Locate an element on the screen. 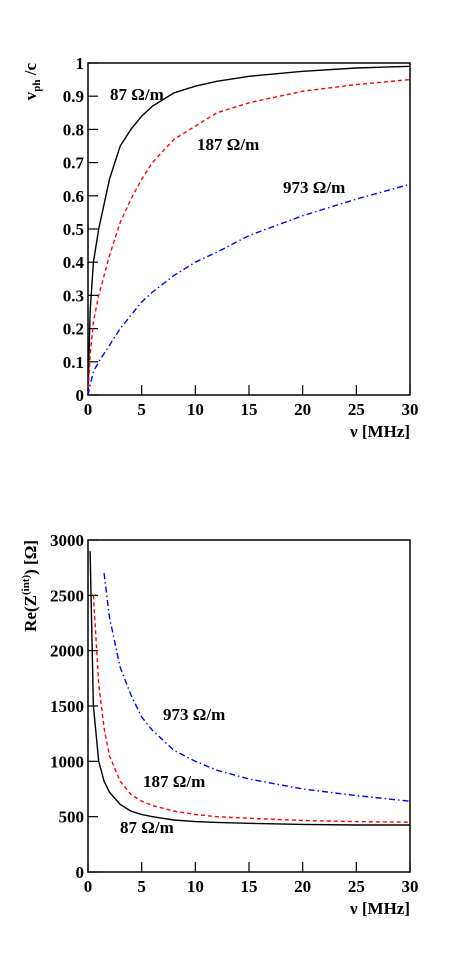 This screenshot has height=956, width=474. y-axis-label-part: ) [Ω] is located at coordinates (30, 557).